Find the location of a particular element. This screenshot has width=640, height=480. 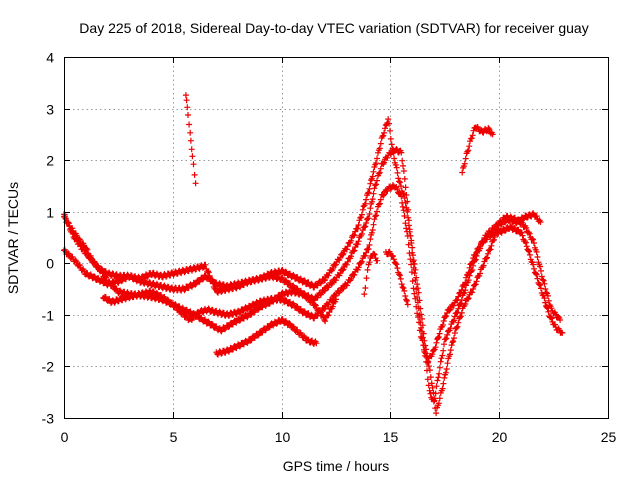

x-tick-label: 25 is located at coordinates (609, 437).